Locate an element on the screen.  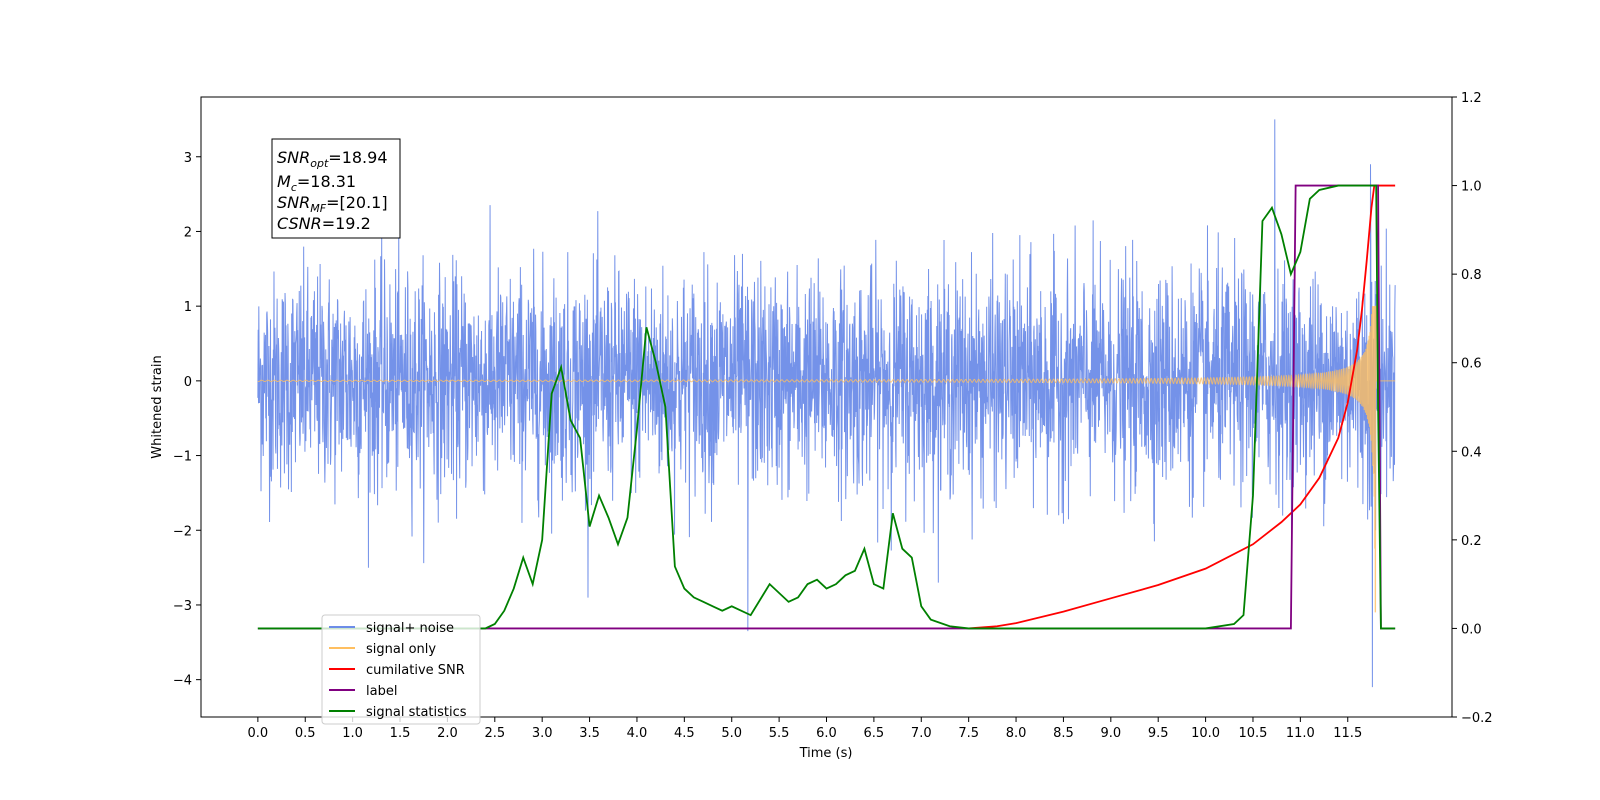
legend-entry-label: cumilative SNR is located at coordinates (415, 670).